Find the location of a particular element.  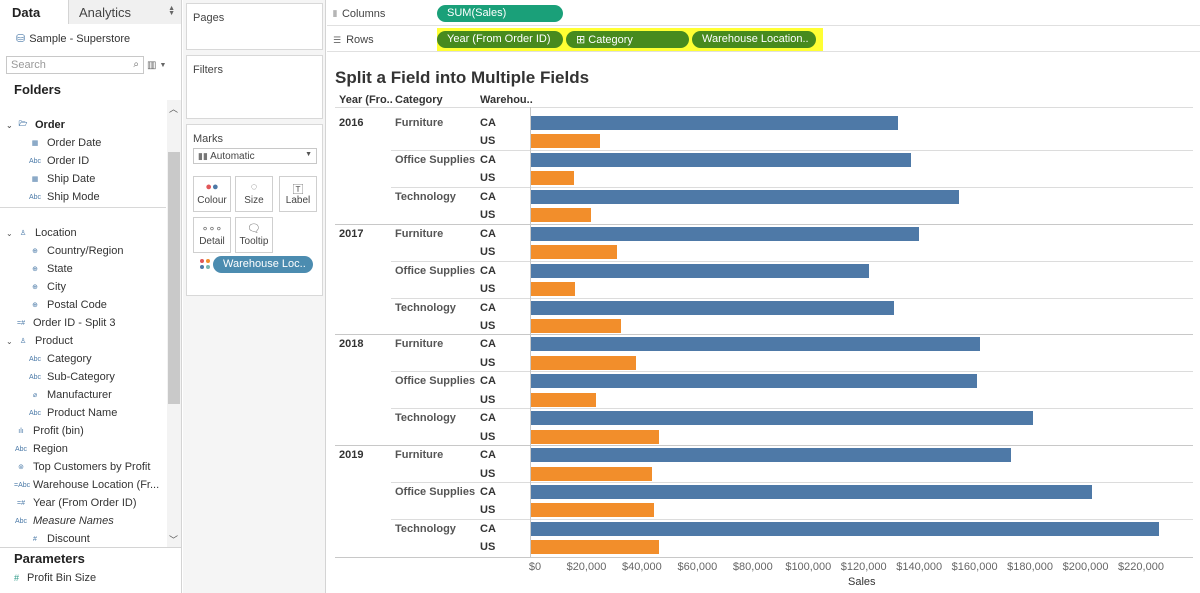

datasource: ⛁ Sample - Superstore is located at coordinates (90, 36).